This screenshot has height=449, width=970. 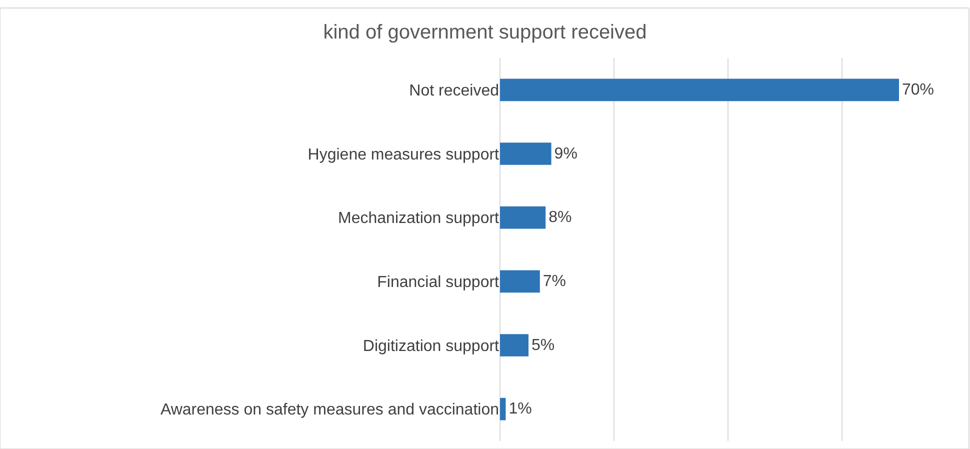 What do you see at coordinates (404, 155) in the screenshot?
I see `y-tick-label: Hygiene measures support` at bounding box center [404, 155].